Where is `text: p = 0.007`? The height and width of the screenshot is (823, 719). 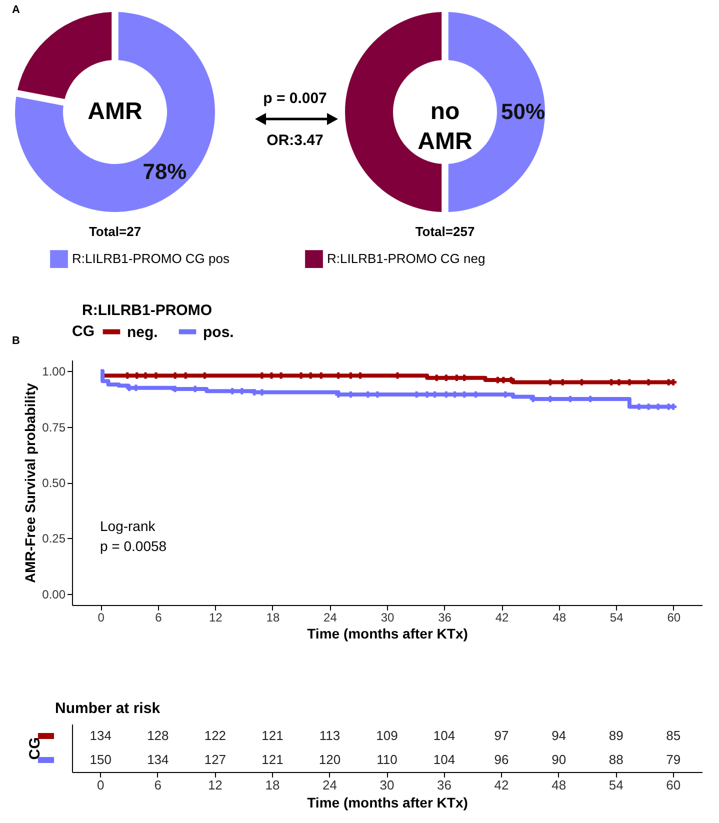
text: p = 0.007 is located at coordinates (295, 98).